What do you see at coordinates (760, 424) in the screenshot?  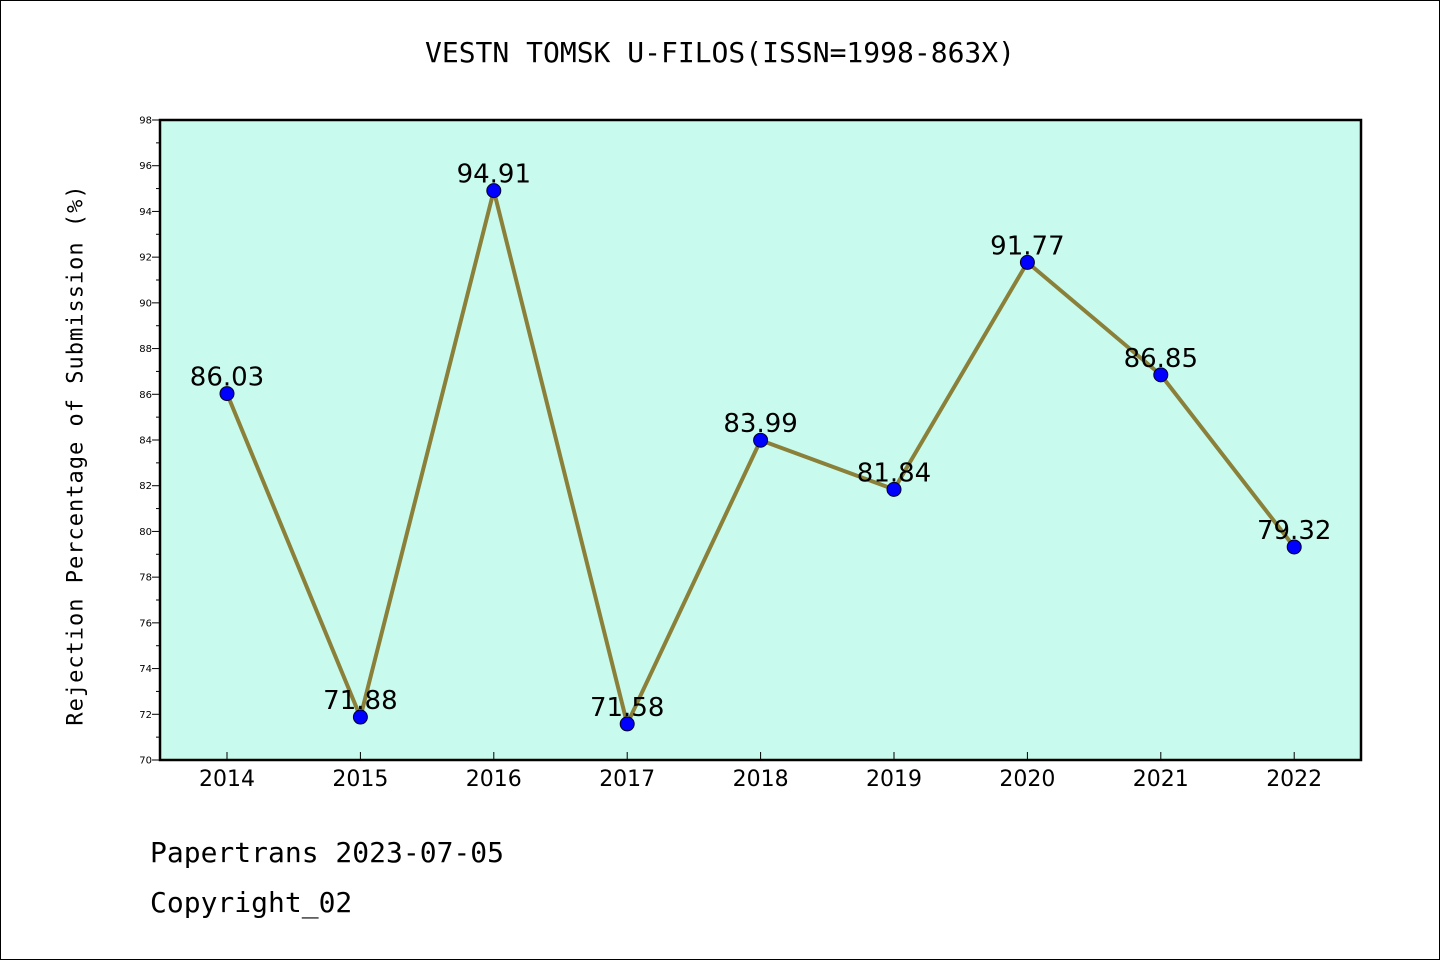 I see `data-label: 83.99` at bounding box center [760, 424].